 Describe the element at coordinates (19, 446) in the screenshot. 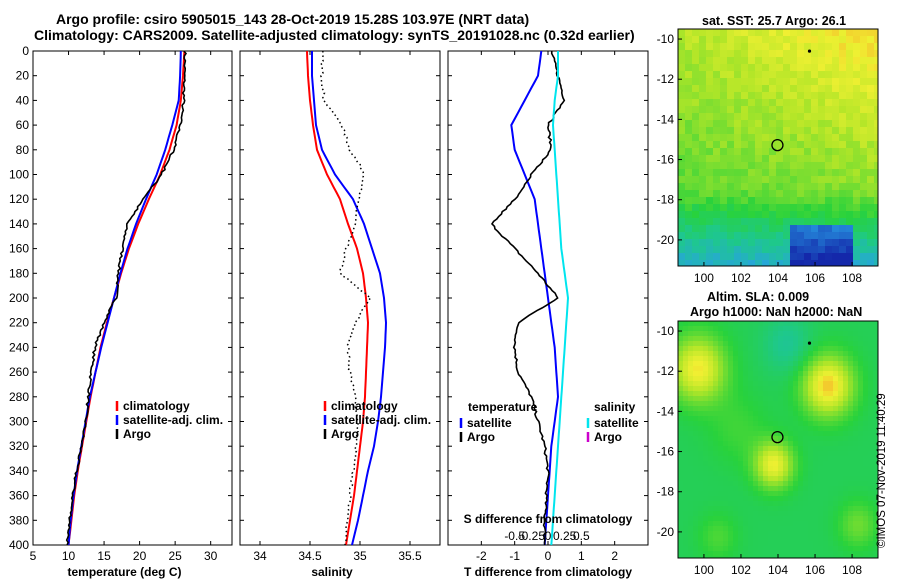

I see `y-tick-label: 320` at that location.